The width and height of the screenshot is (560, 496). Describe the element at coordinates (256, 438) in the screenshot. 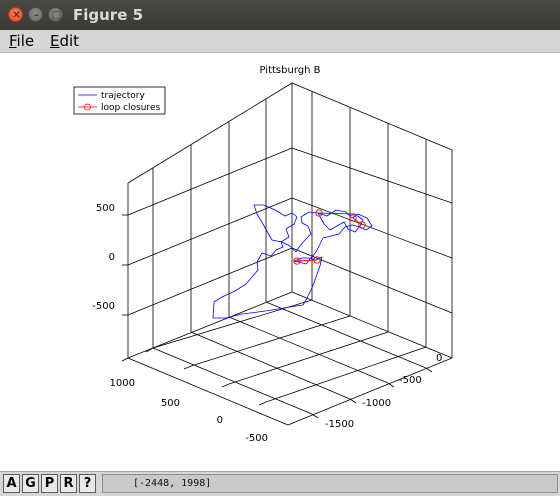

I see `y-tick-label-minus500: -500` at that location.